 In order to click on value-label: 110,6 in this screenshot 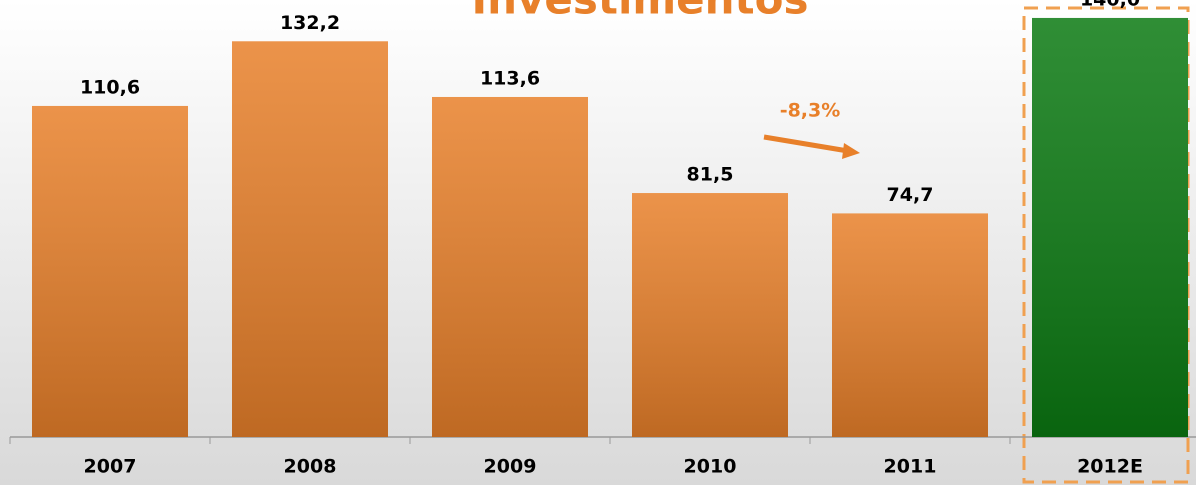, I will do `click(110, 87)`.